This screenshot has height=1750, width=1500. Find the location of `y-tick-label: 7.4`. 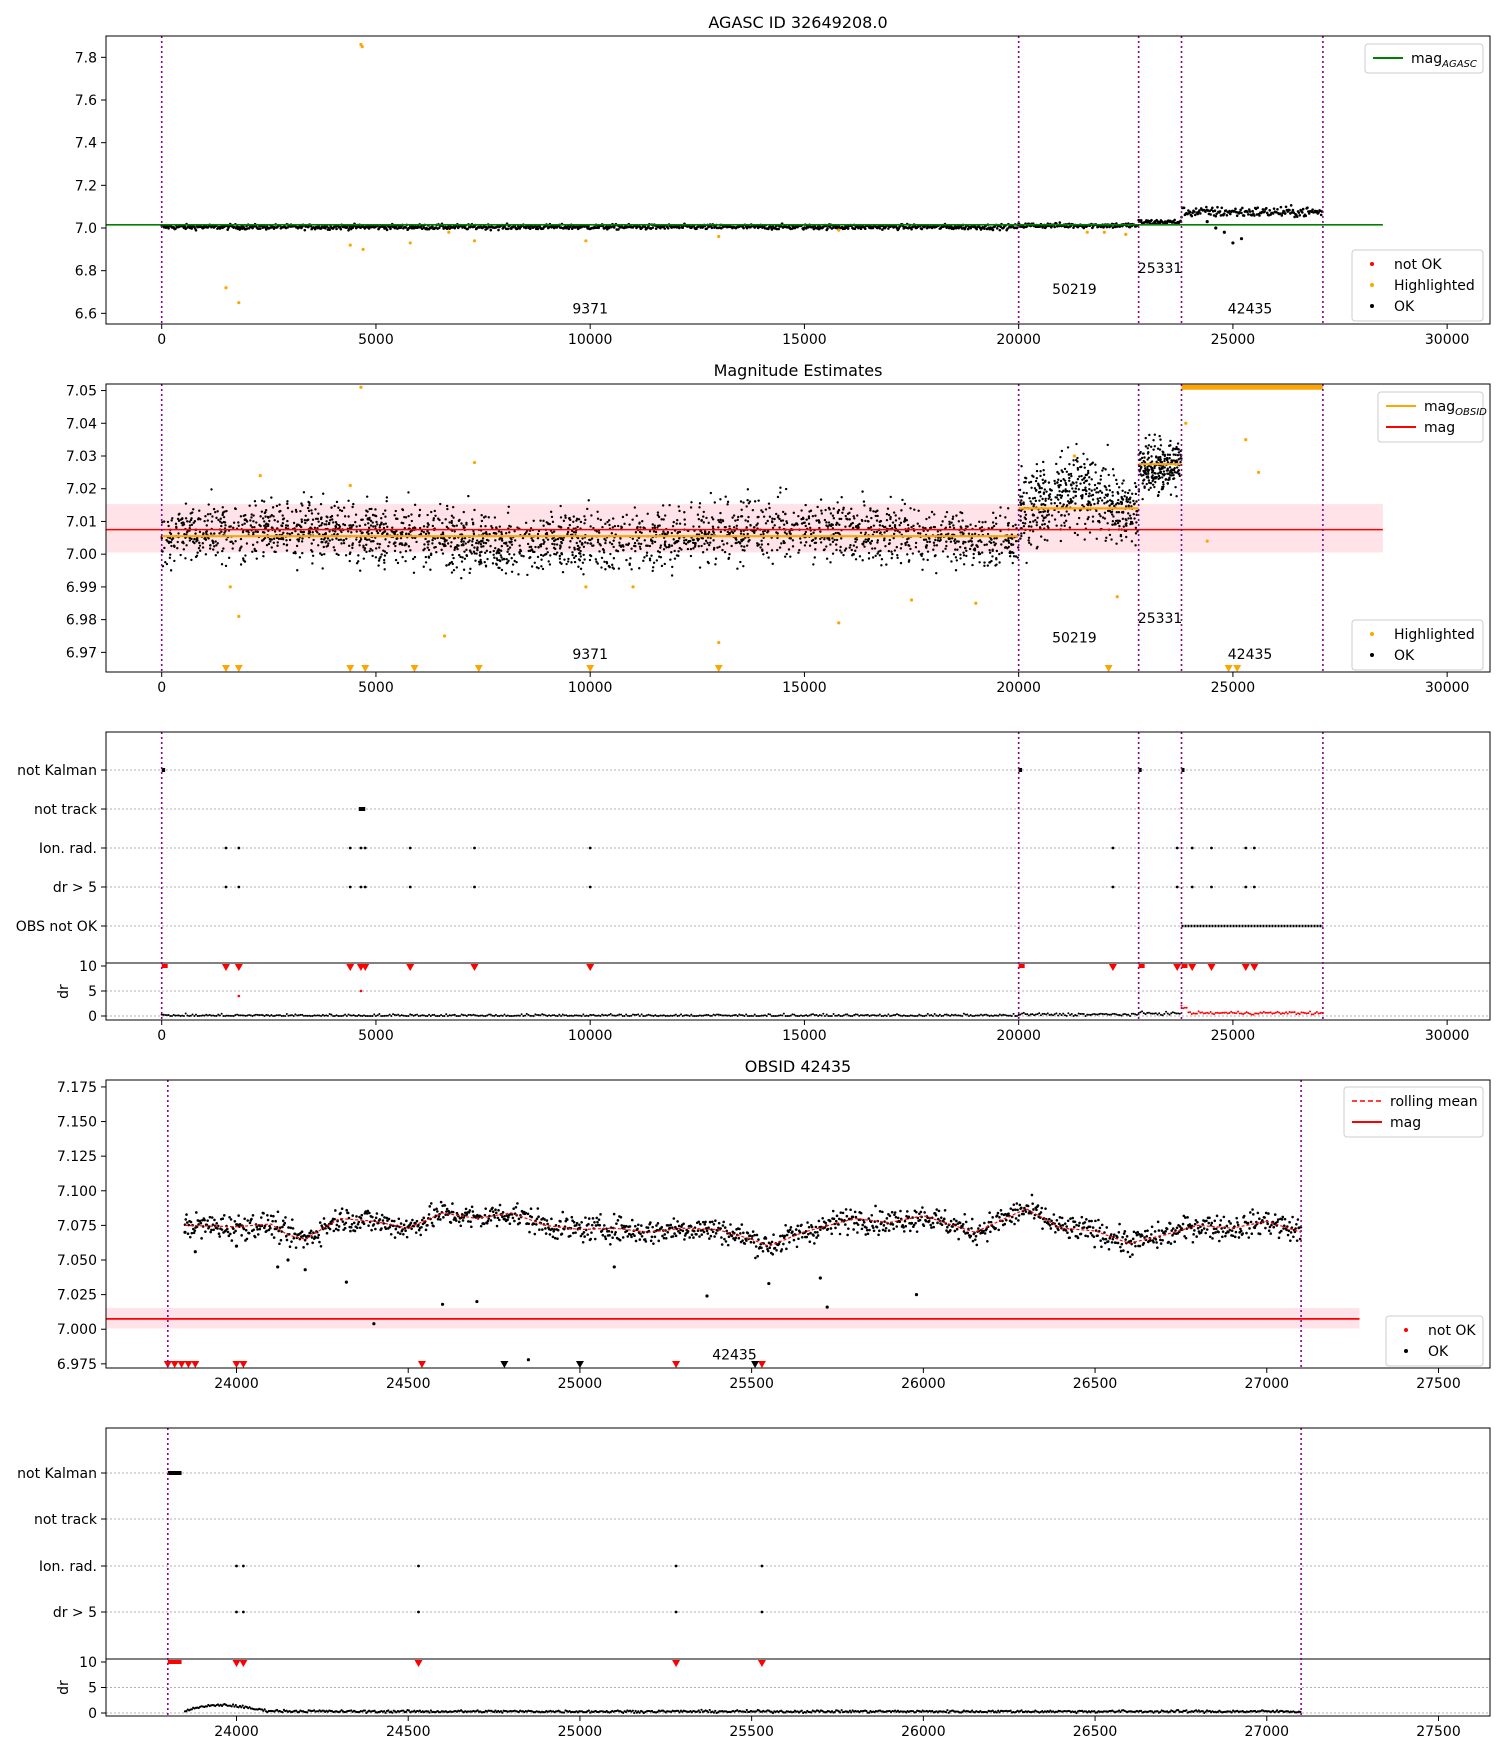

y-tick-label: 7.4 is located at coordinates (86, 144).